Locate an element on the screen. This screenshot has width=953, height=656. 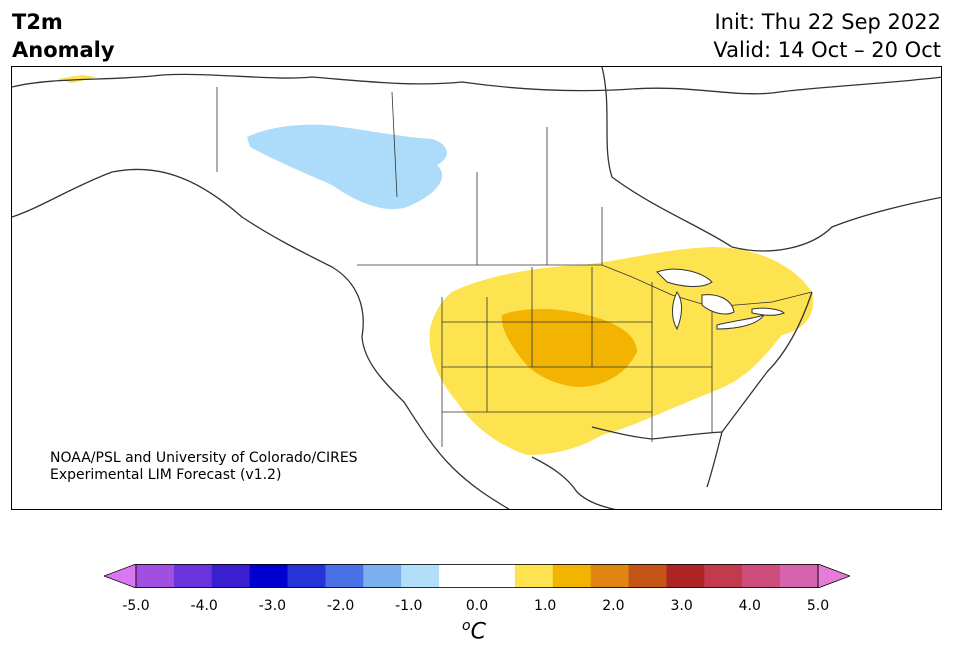
credit-line2: Experimental LIM Forecast (v1.2) is located at coordinates (166, 475).